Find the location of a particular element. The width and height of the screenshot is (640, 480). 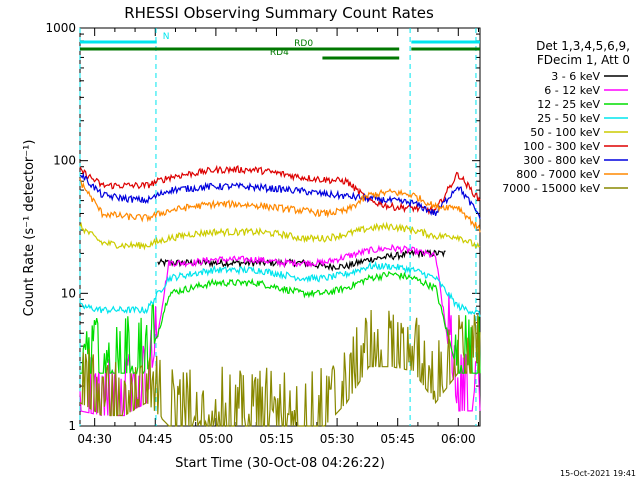

legend-label: 25 - 50 keV is located at coordinates (568, 118).